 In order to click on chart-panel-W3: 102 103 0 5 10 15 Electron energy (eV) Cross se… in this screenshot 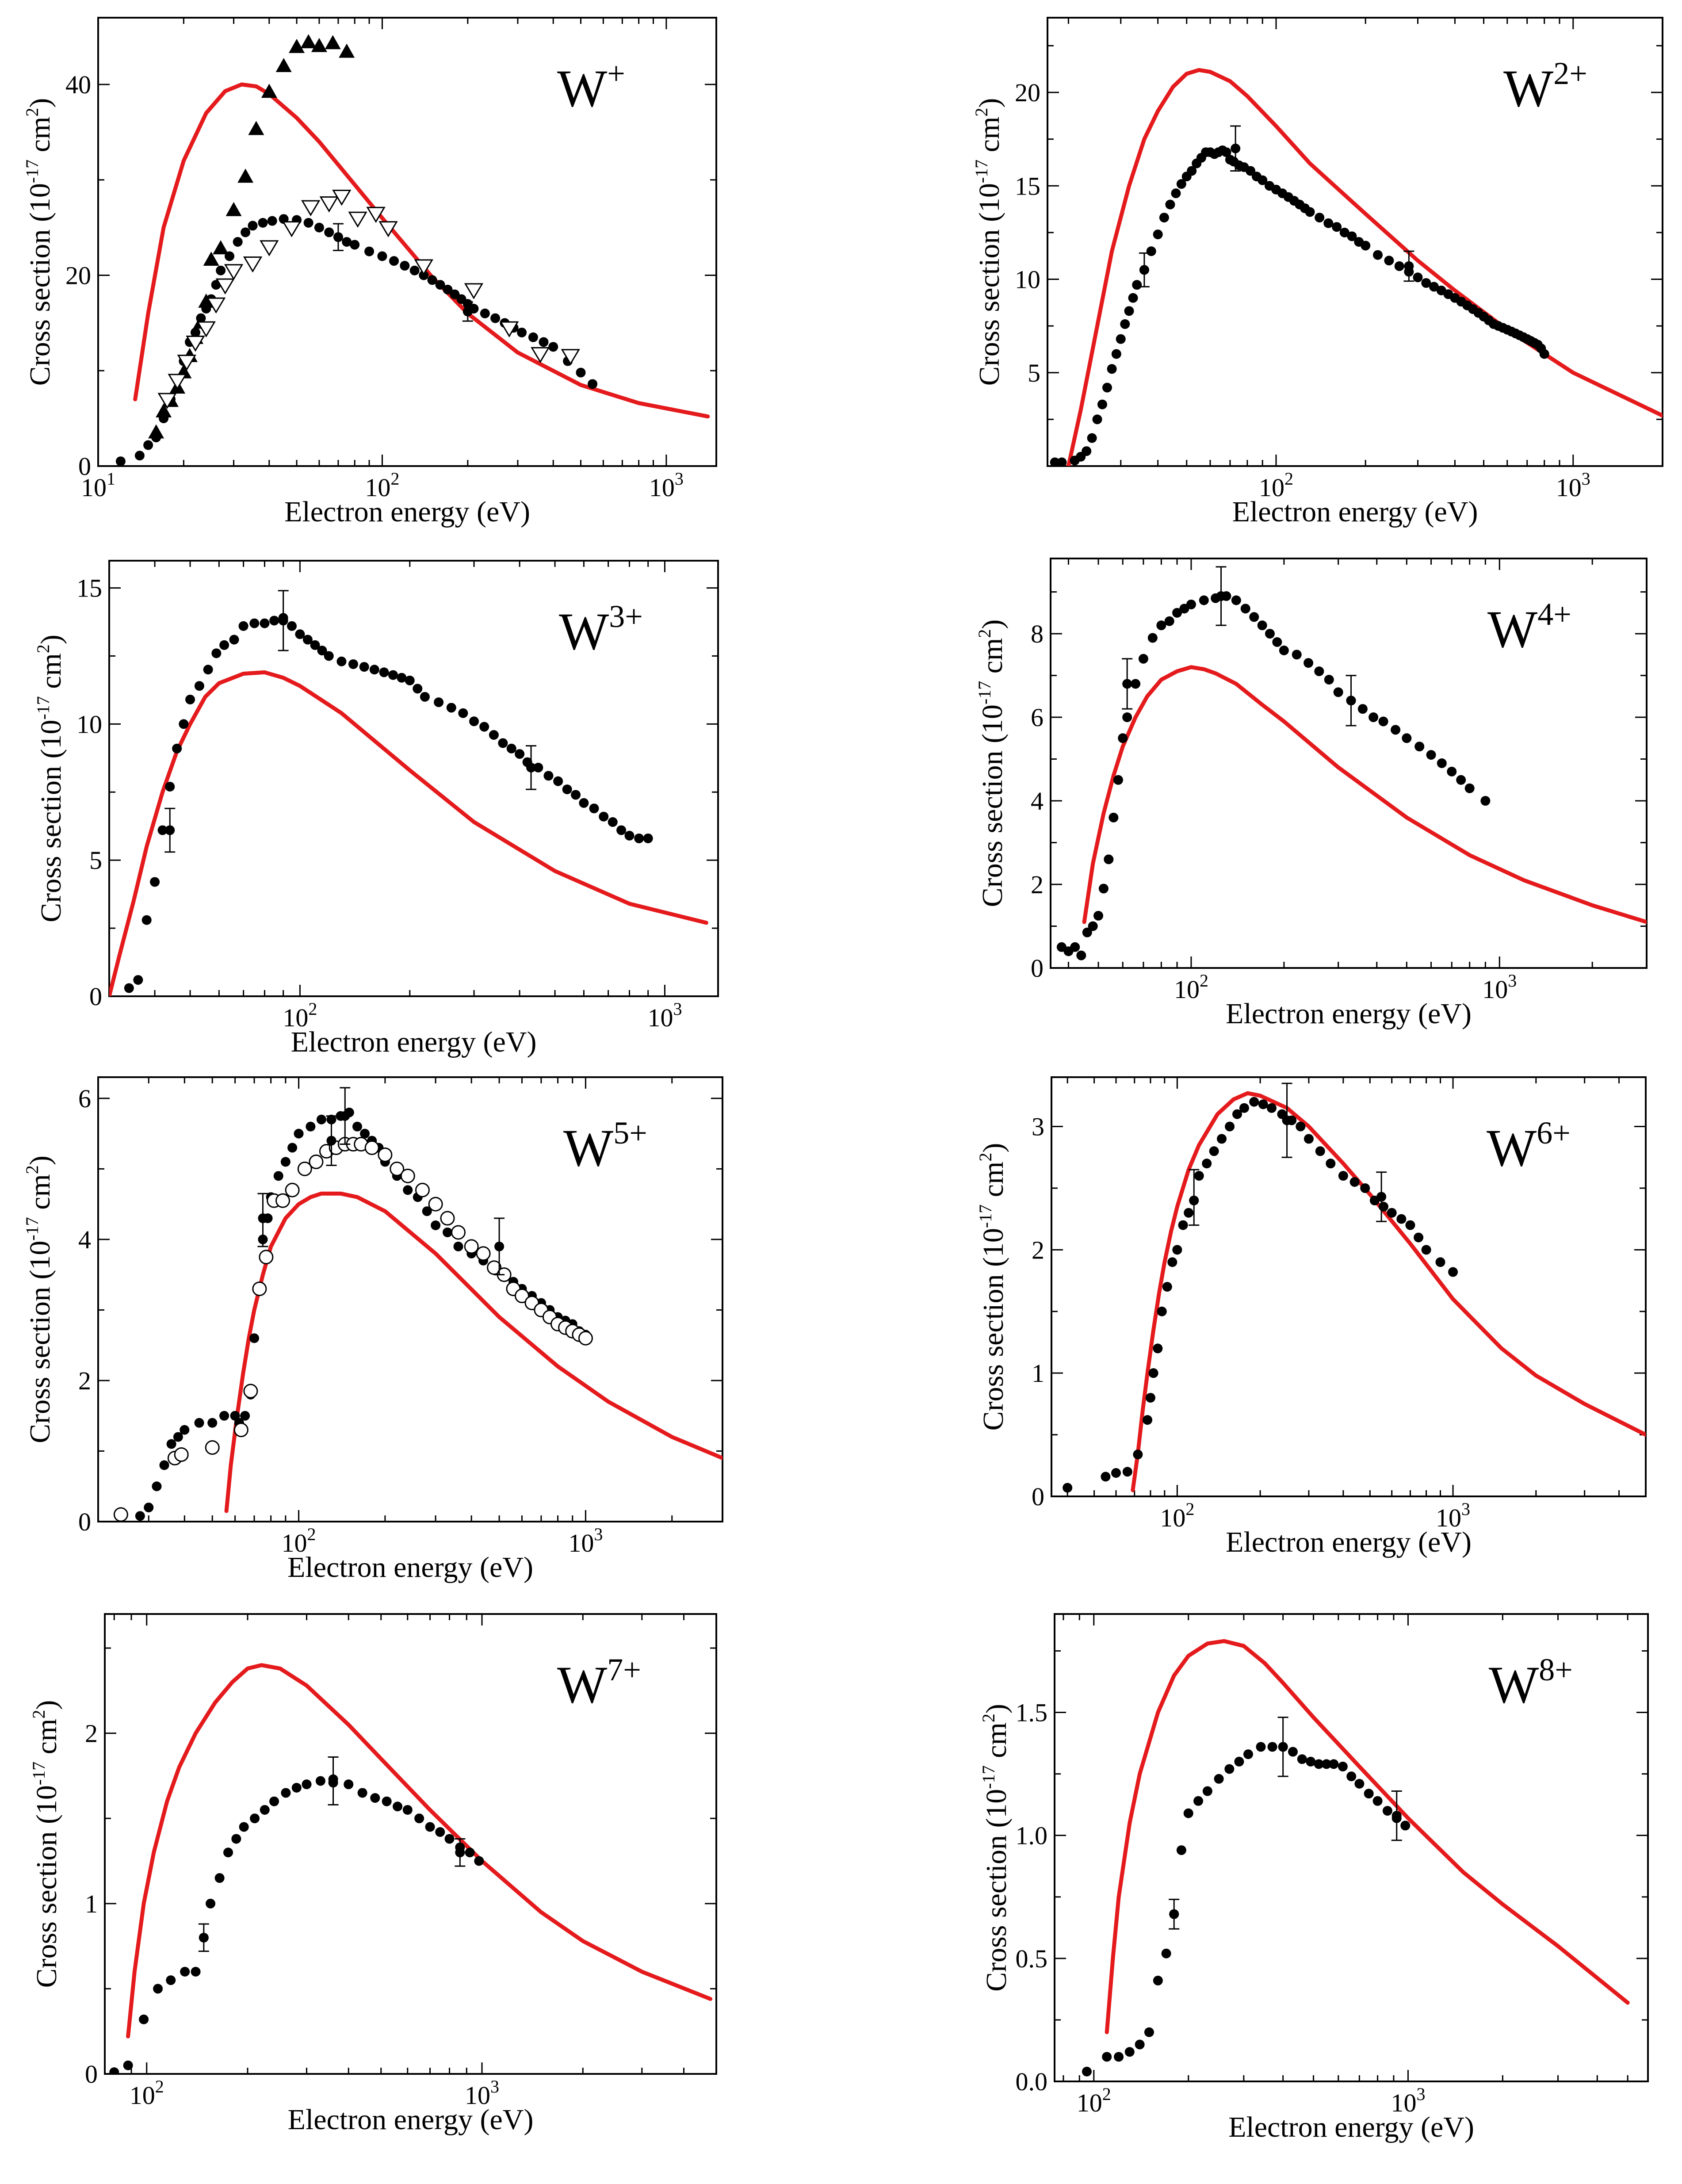, I will do `click(376, 809)`.